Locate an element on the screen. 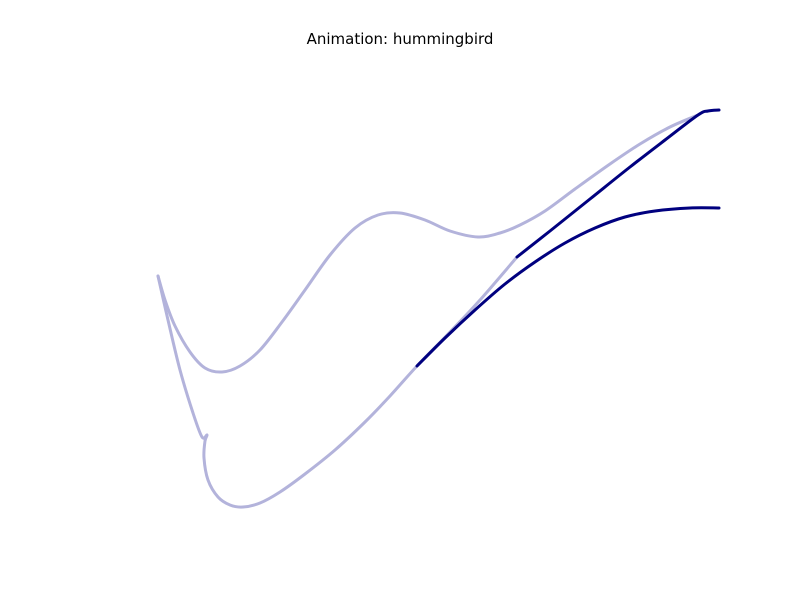 The image size is (800, 600). lower-trail-active-line is located at coordinates (568, 287).